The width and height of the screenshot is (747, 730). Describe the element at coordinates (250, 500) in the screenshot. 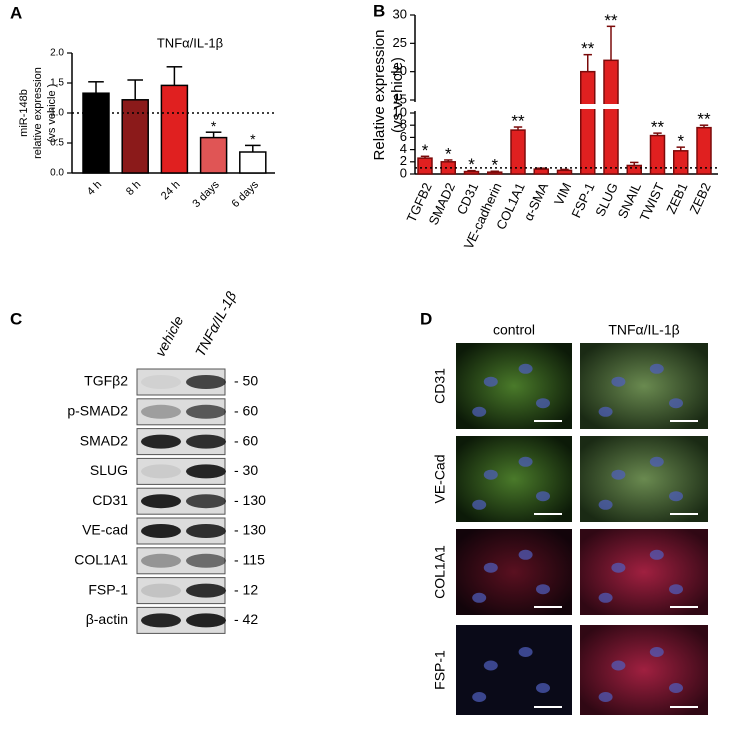

I see `blot-mw: - 130` at that location.